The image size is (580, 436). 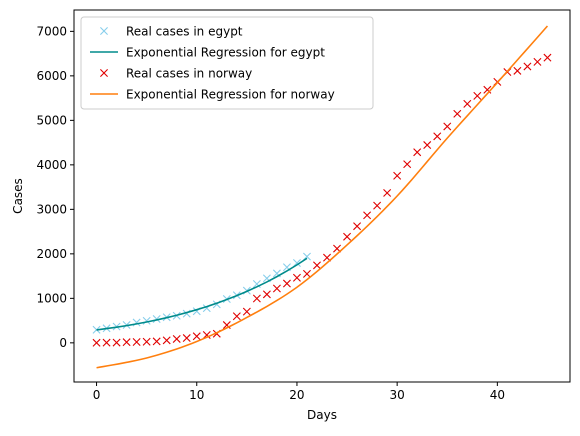 I want to click on legend-item: Exponential Regression for norway, so click(x=212, y=95).